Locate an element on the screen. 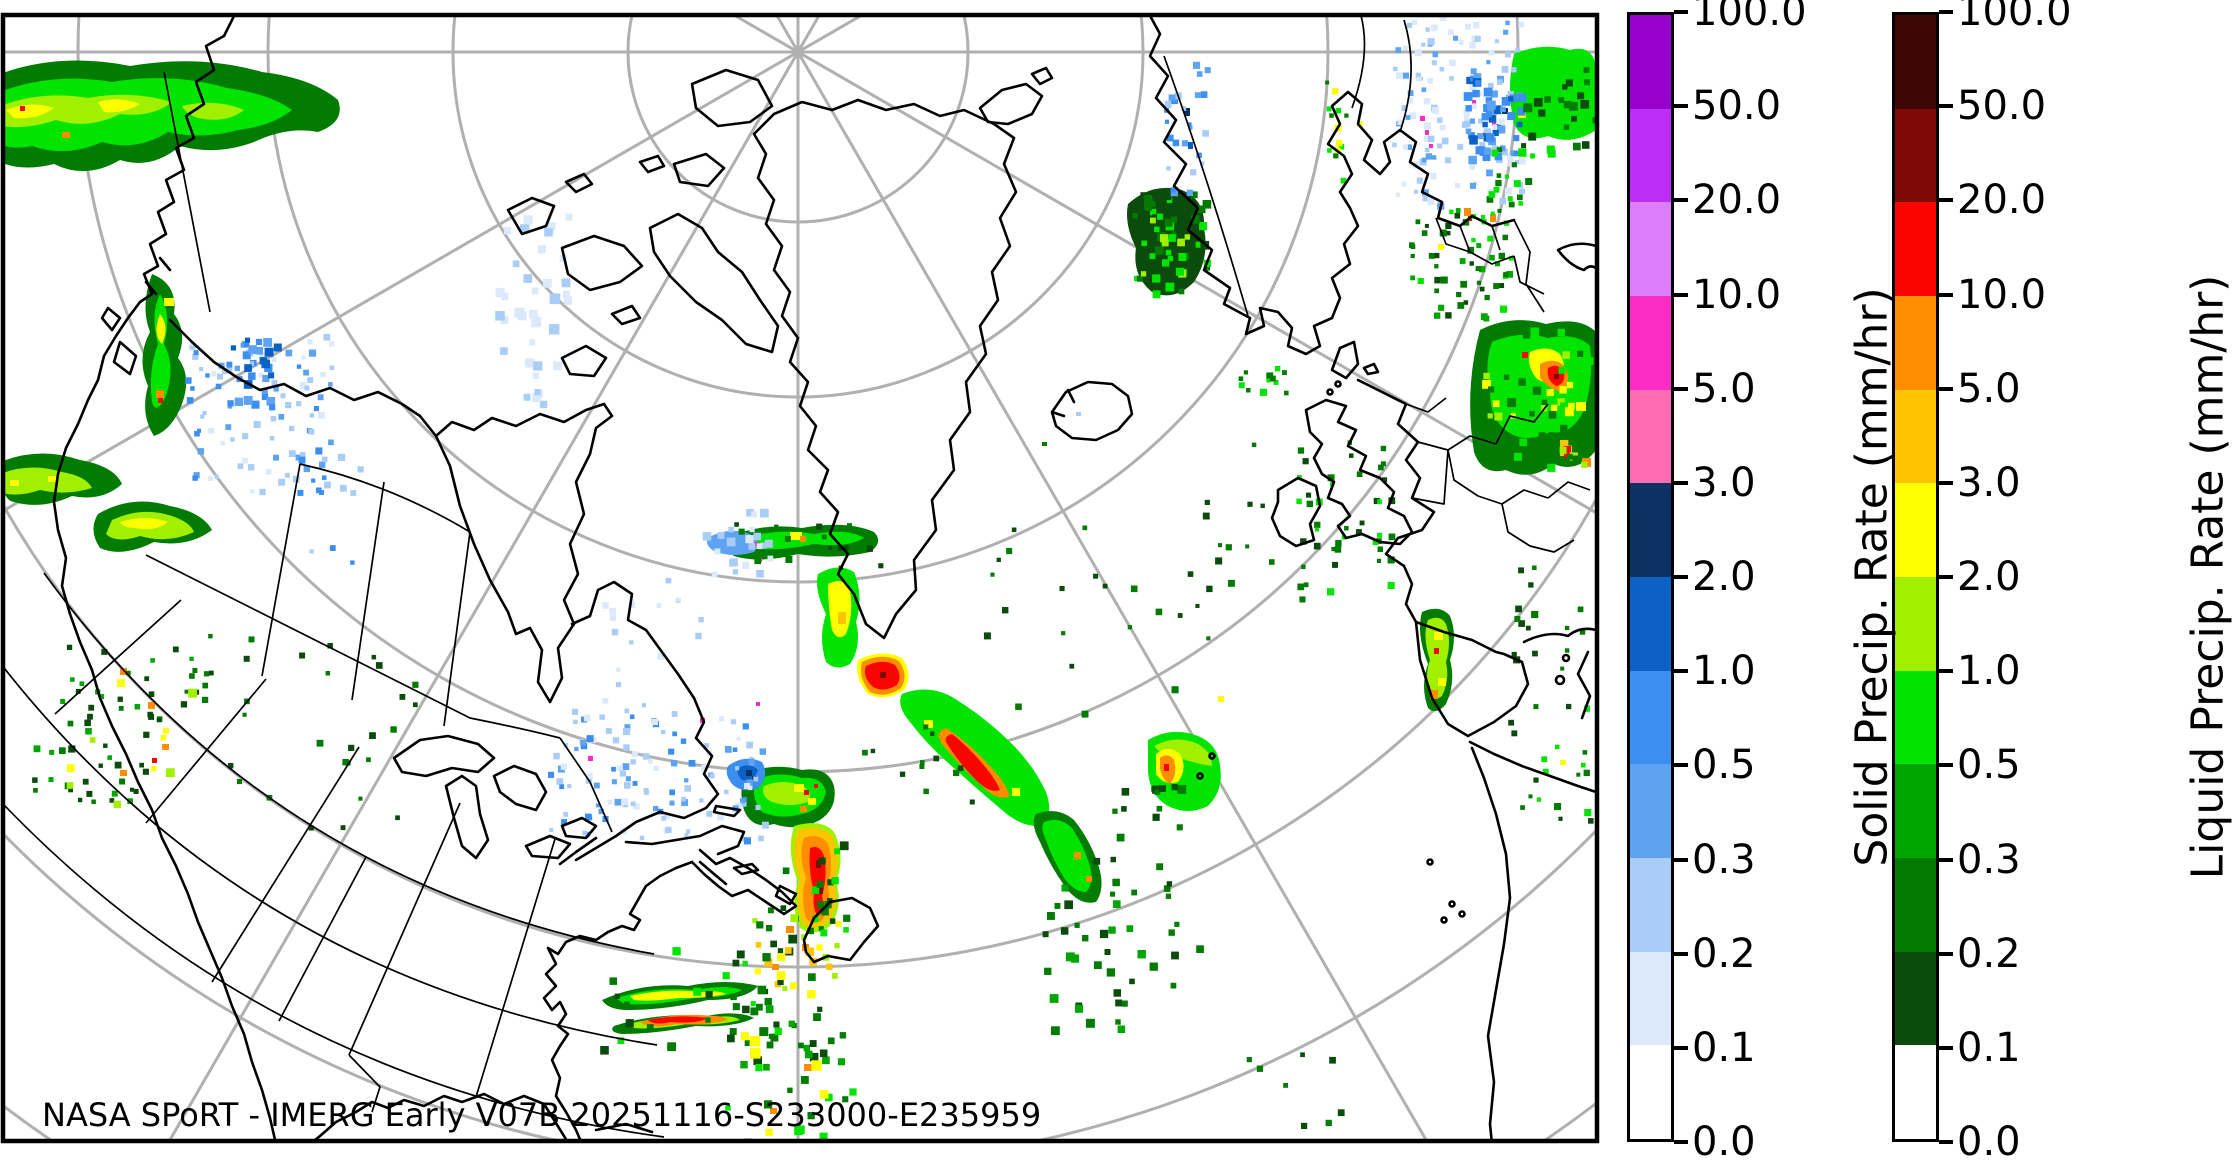 The height and width of the screenshot is (1167, 2237). coast-newfoundland is located at coordinates (841, 930).